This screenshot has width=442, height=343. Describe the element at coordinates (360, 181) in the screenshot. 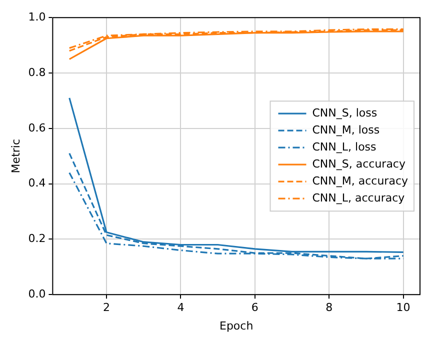

I see `legend-label: CNN_M, accuracy` at that location.